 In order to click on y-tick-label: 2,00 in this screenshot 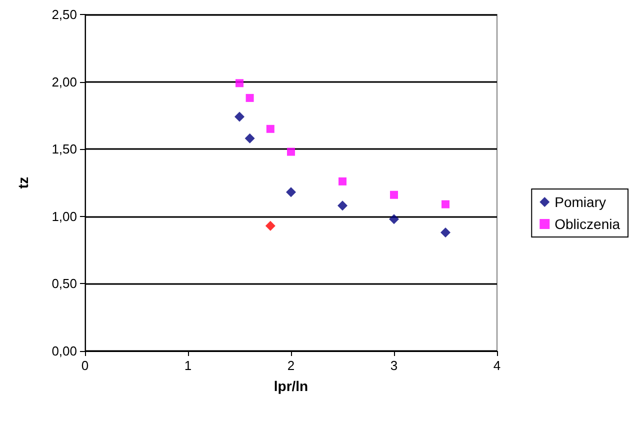, I will do `click(64, 82)`.